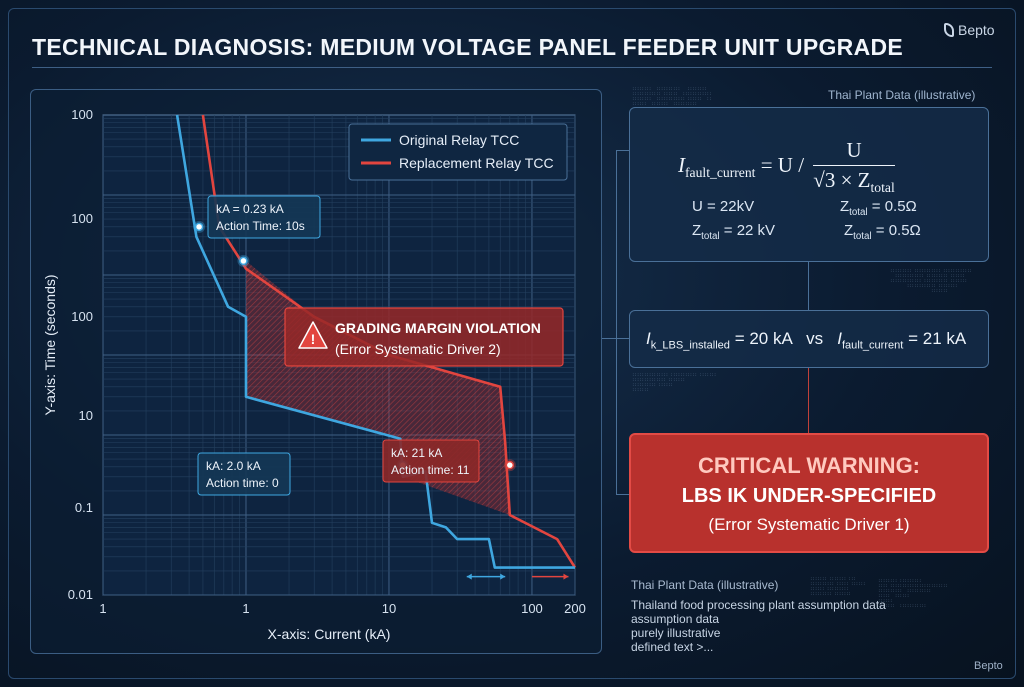  What do you see at coordinates (512, 67) in the screenshot?
I see `title-divider` at bounding box center [512, 67].